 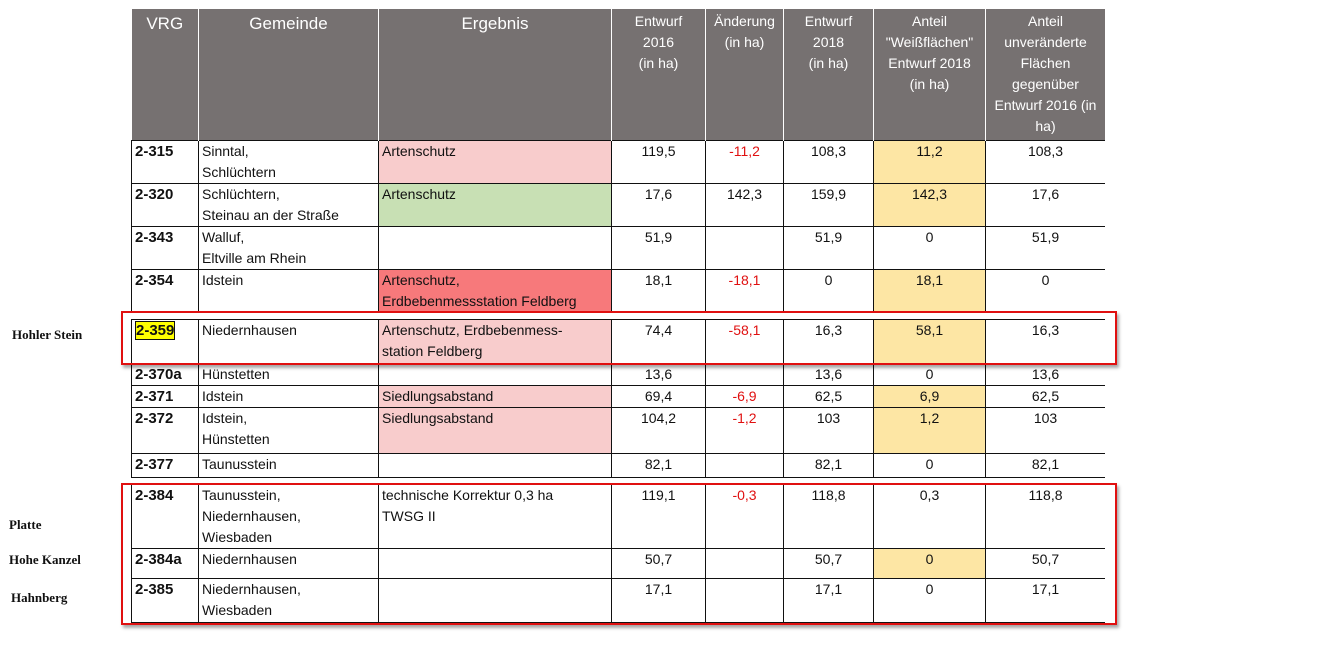 What do you see at coordinates (165, 563) in the screenshot?
I see `vrg-cell: 2-384a` at bounding box center [165, 563].